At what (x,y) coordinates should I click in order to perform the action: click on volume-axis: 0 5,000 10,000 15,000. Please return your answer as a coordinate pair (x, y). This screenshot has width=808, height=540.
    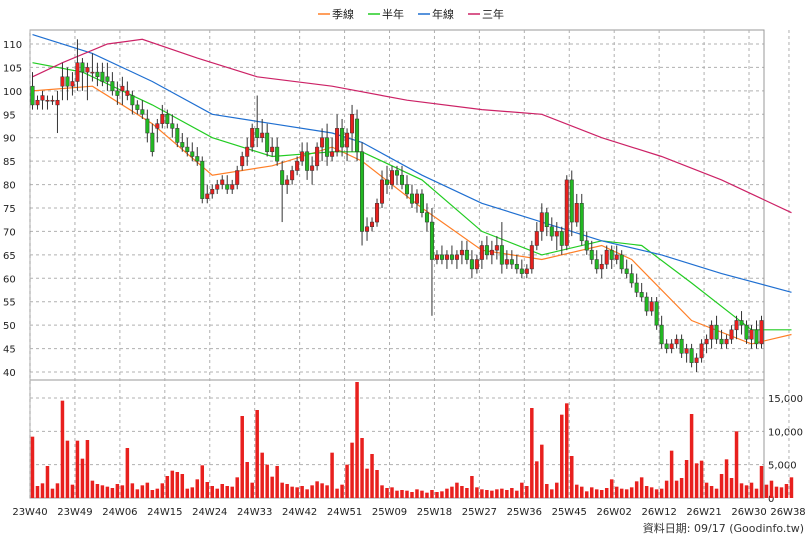
    Looking at the image, I should click on (785, 449).